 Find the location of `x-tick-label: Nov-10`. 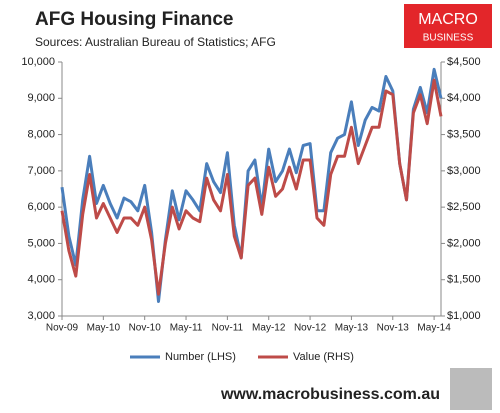

x-tick-label: Nov-10 is located at coordinates (145, 328).